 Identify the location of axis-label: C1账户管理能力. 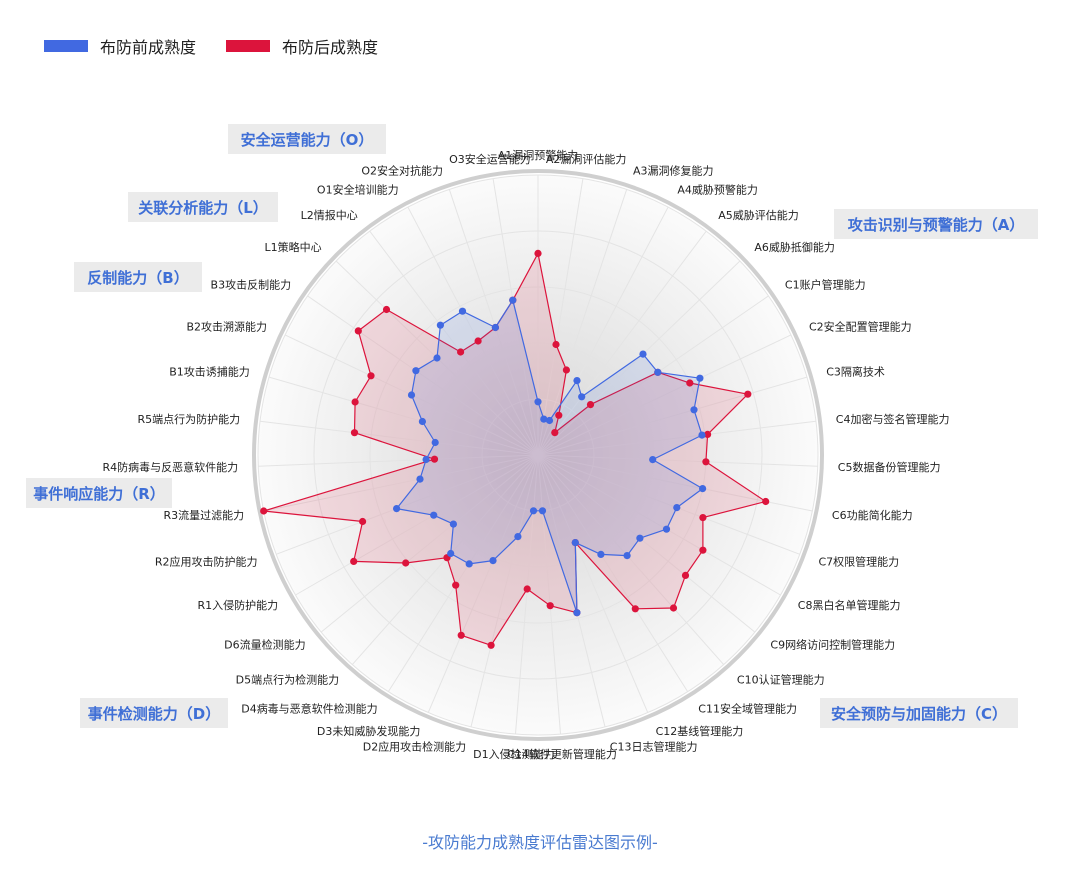
(825, 285).